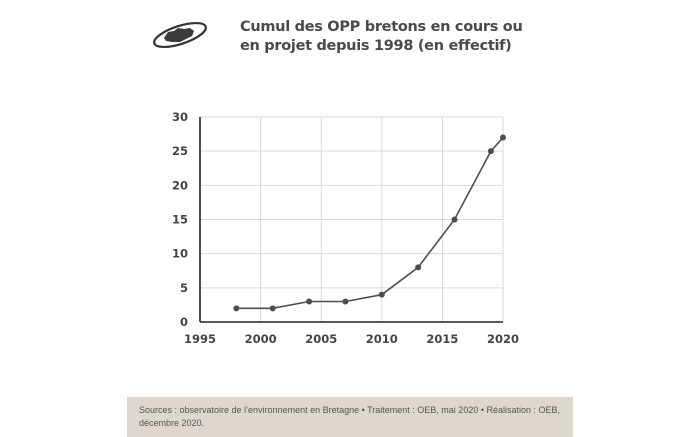 The width and height of the screenshot is (700, 437). Describe the element at coordinates (180, 151) in the screenshot. I see `y-tick-label-25: 25` at that location.